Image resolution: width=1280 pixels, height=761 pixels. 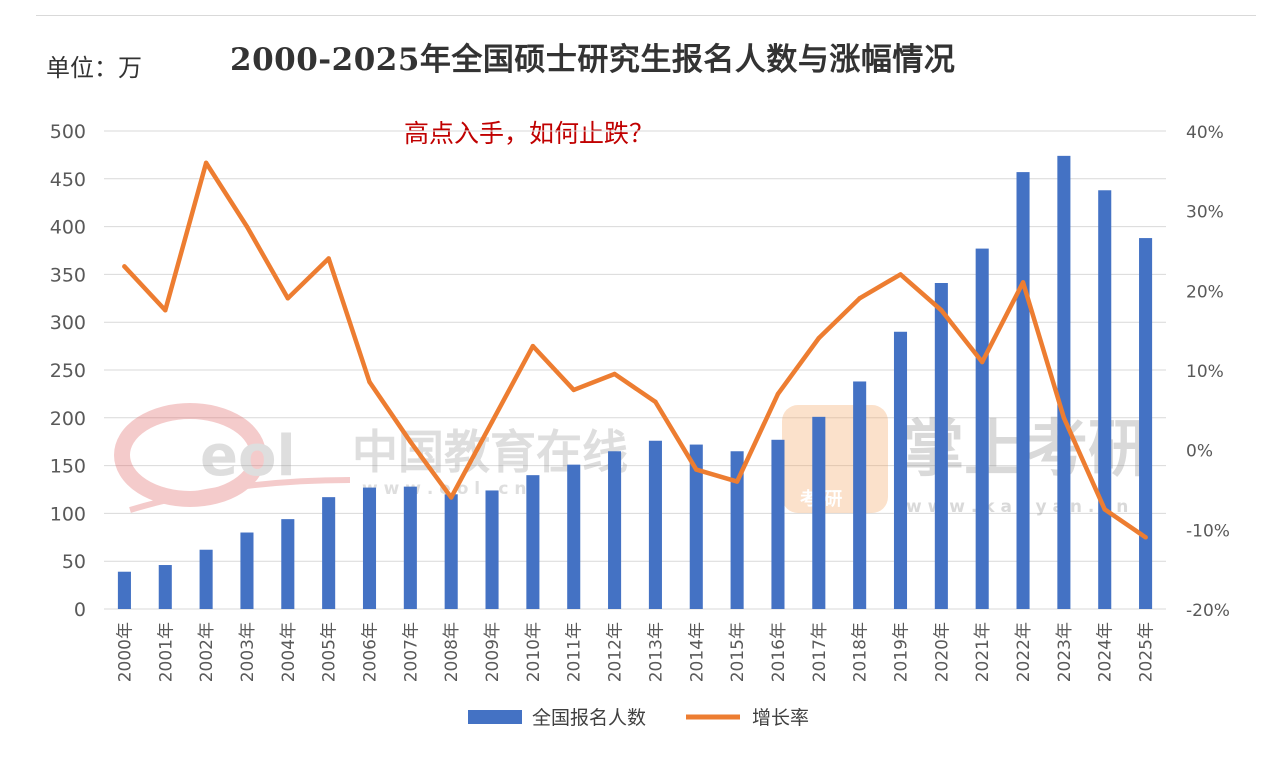 What do you see at coordinates (495, 717) in the screenshot?
I see `legend-bar-swatch` at bounding box center [495, 717].